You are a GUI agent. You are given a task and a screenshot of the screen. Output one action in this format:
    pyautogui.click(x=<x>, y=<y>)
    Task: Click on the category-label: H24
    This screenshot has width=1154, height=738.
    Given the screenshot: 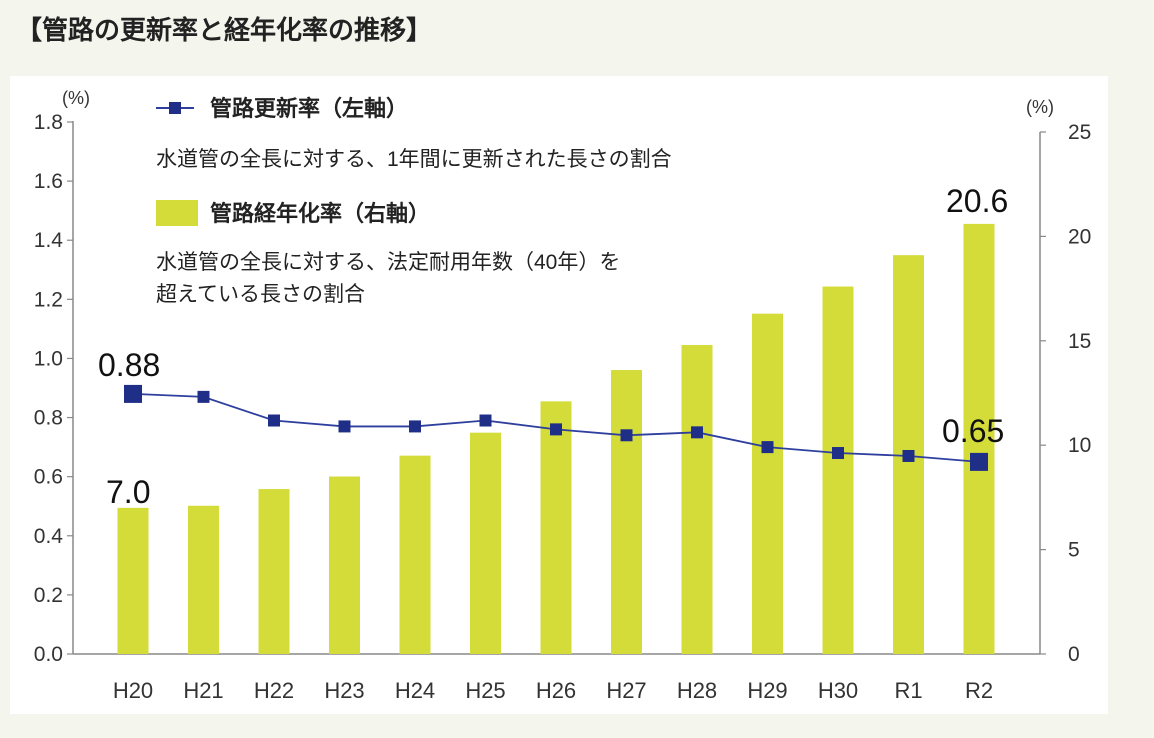 What is the action you would take?
    pyautogui.click(x=415, y=690)
    